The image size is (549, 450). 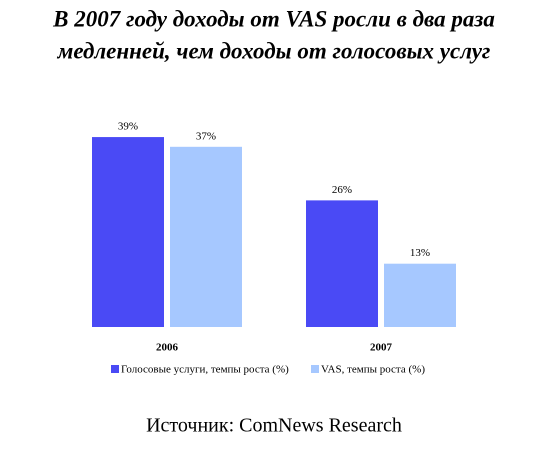 What do you see at coordinates (206, 136) in the screenshot?
I see `value-label: 37%` at bounding box center [206, 136].